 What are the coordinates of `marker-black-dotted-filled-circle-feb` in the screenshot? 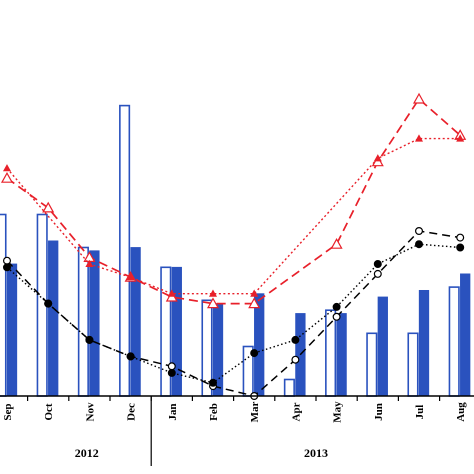 It's located at (213, 382).